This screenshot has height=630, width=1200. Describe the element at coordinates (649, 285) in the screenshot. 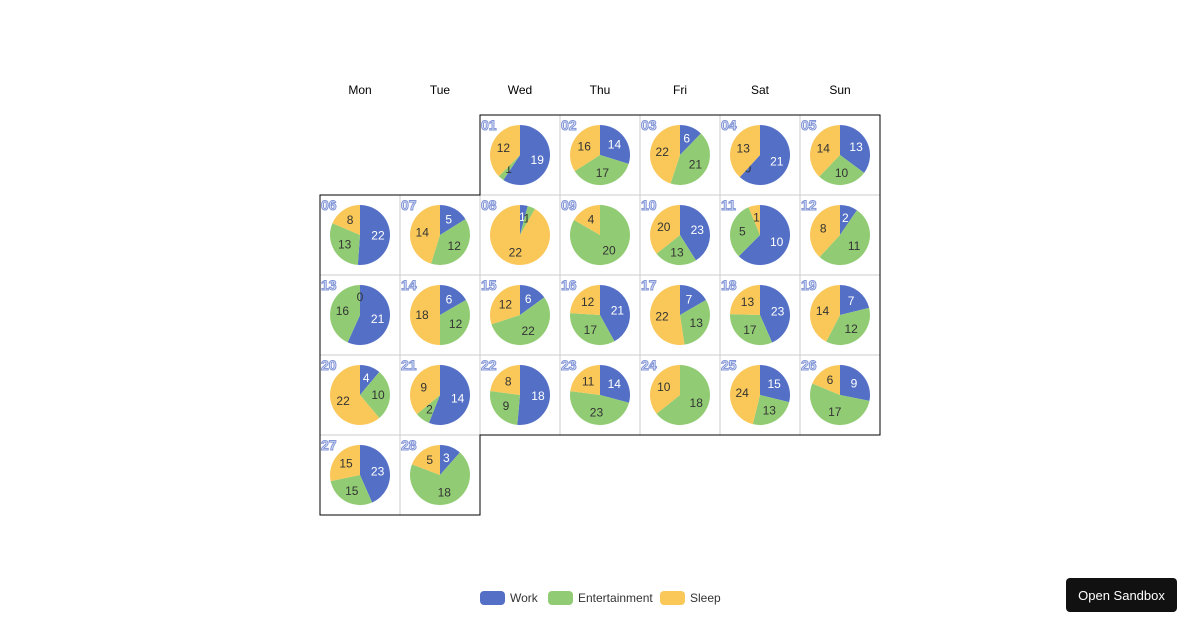

I see `day-number: 17` at that location.